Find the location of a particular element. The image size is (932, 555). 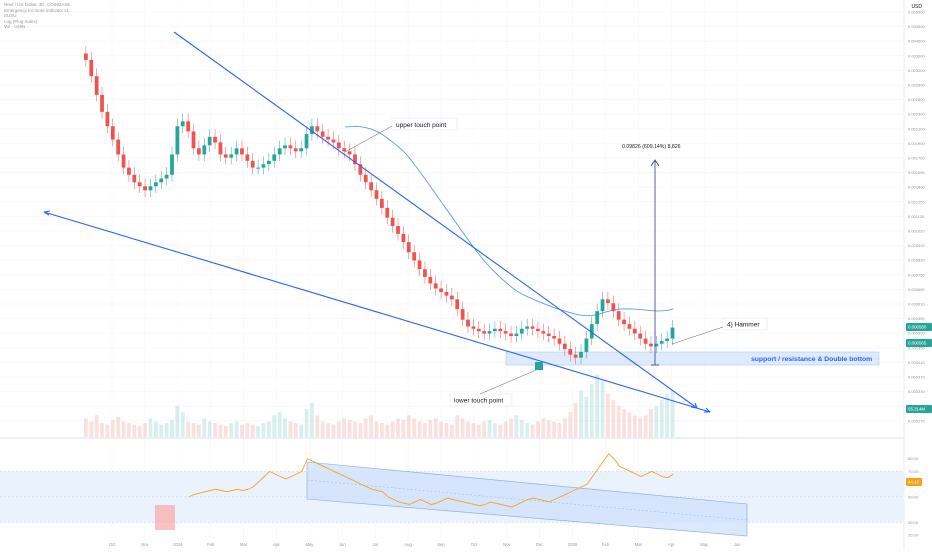

countdown-price-tag: 0.000565 is located at coordinates (917, 343).